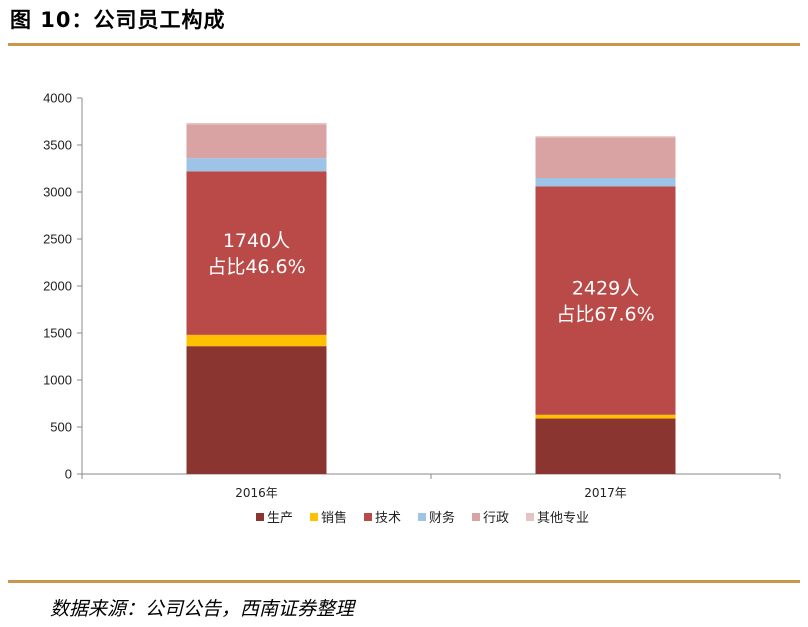 The width and height of the screenshot is (808, 627). What do you see at coordinates (605, 289) in the screenshot?
I see `bar-annotation-line: 2429人` at bounding box center [605, 289].